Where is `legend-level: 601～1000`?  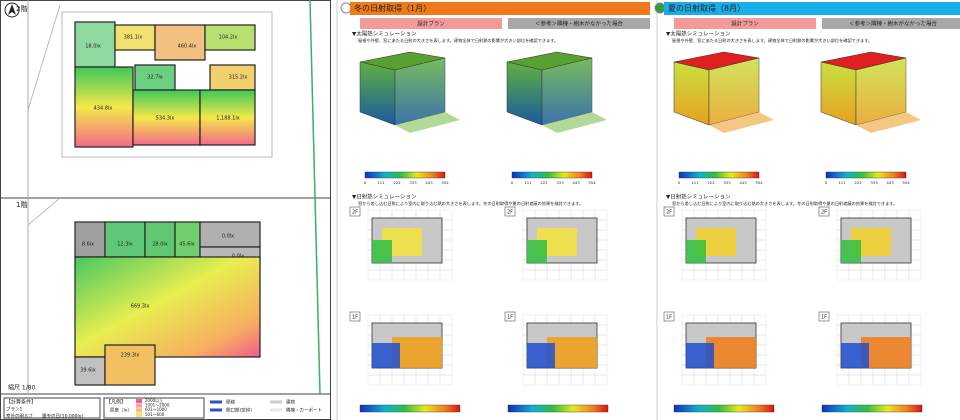 legend-level: 601～1000 is located at coordinates (156, 409).